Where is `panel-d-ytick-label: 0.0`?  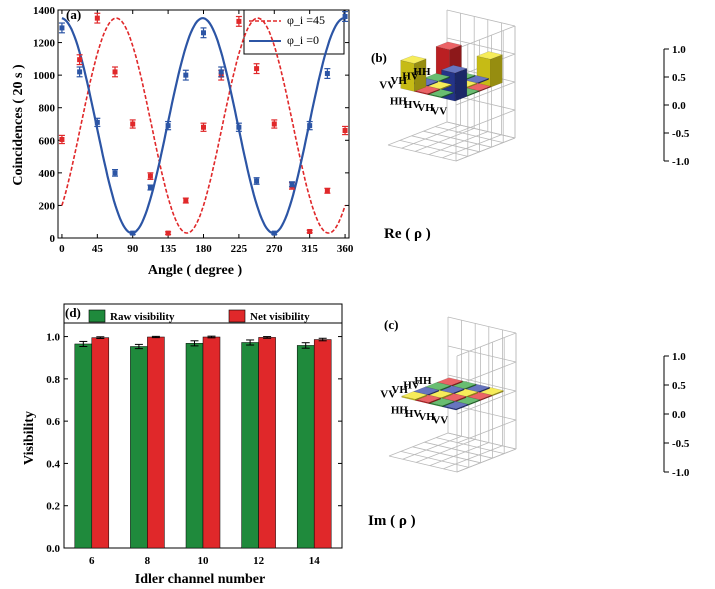
panel-d-ytick-label: 0.0 is located at coordinates (53, 549).